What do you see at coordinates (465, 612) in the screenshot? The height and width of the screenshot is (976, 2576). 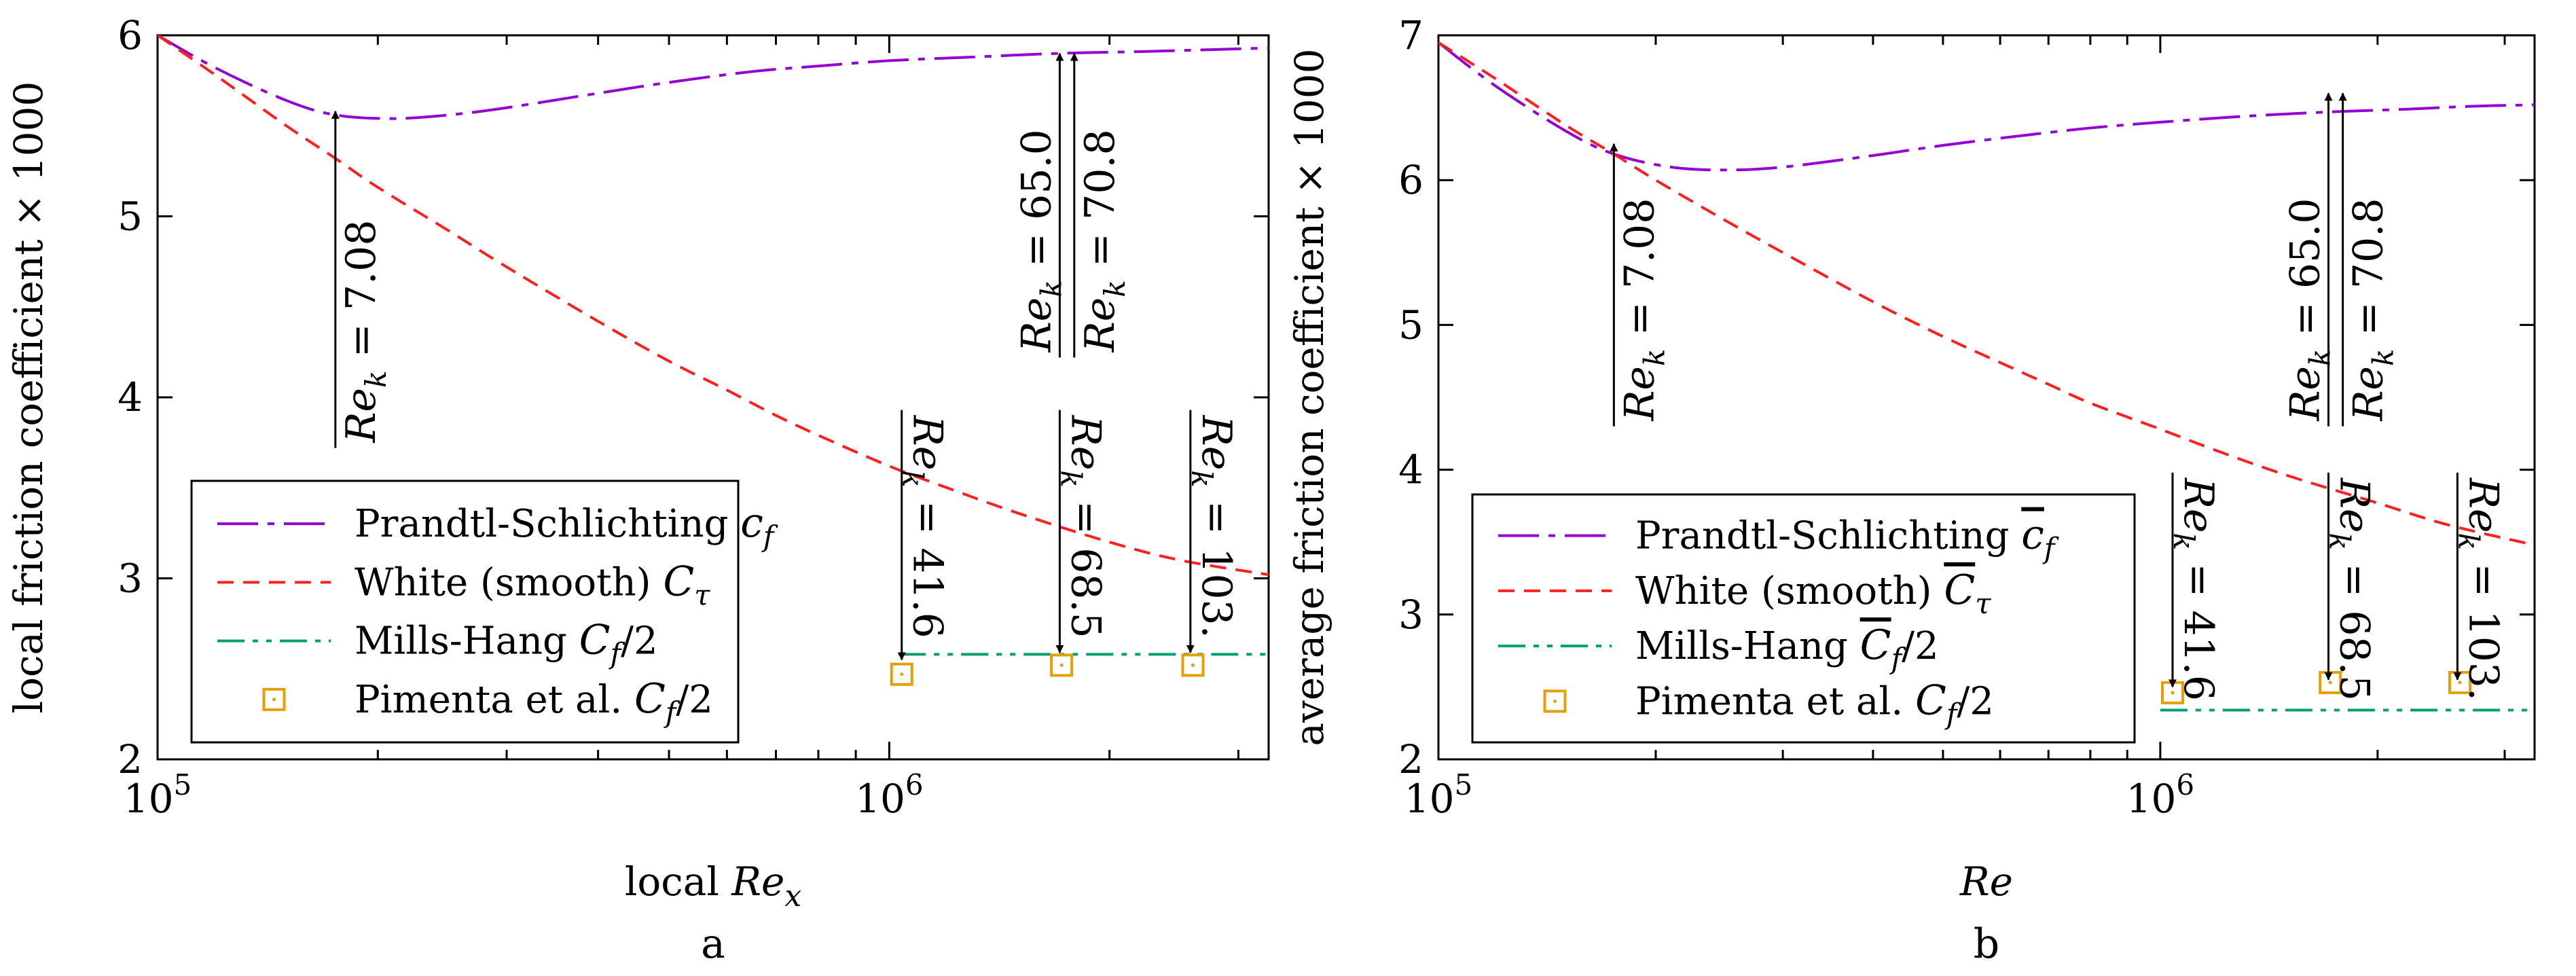 I see `legend-box` at bounding box center [465, 612].